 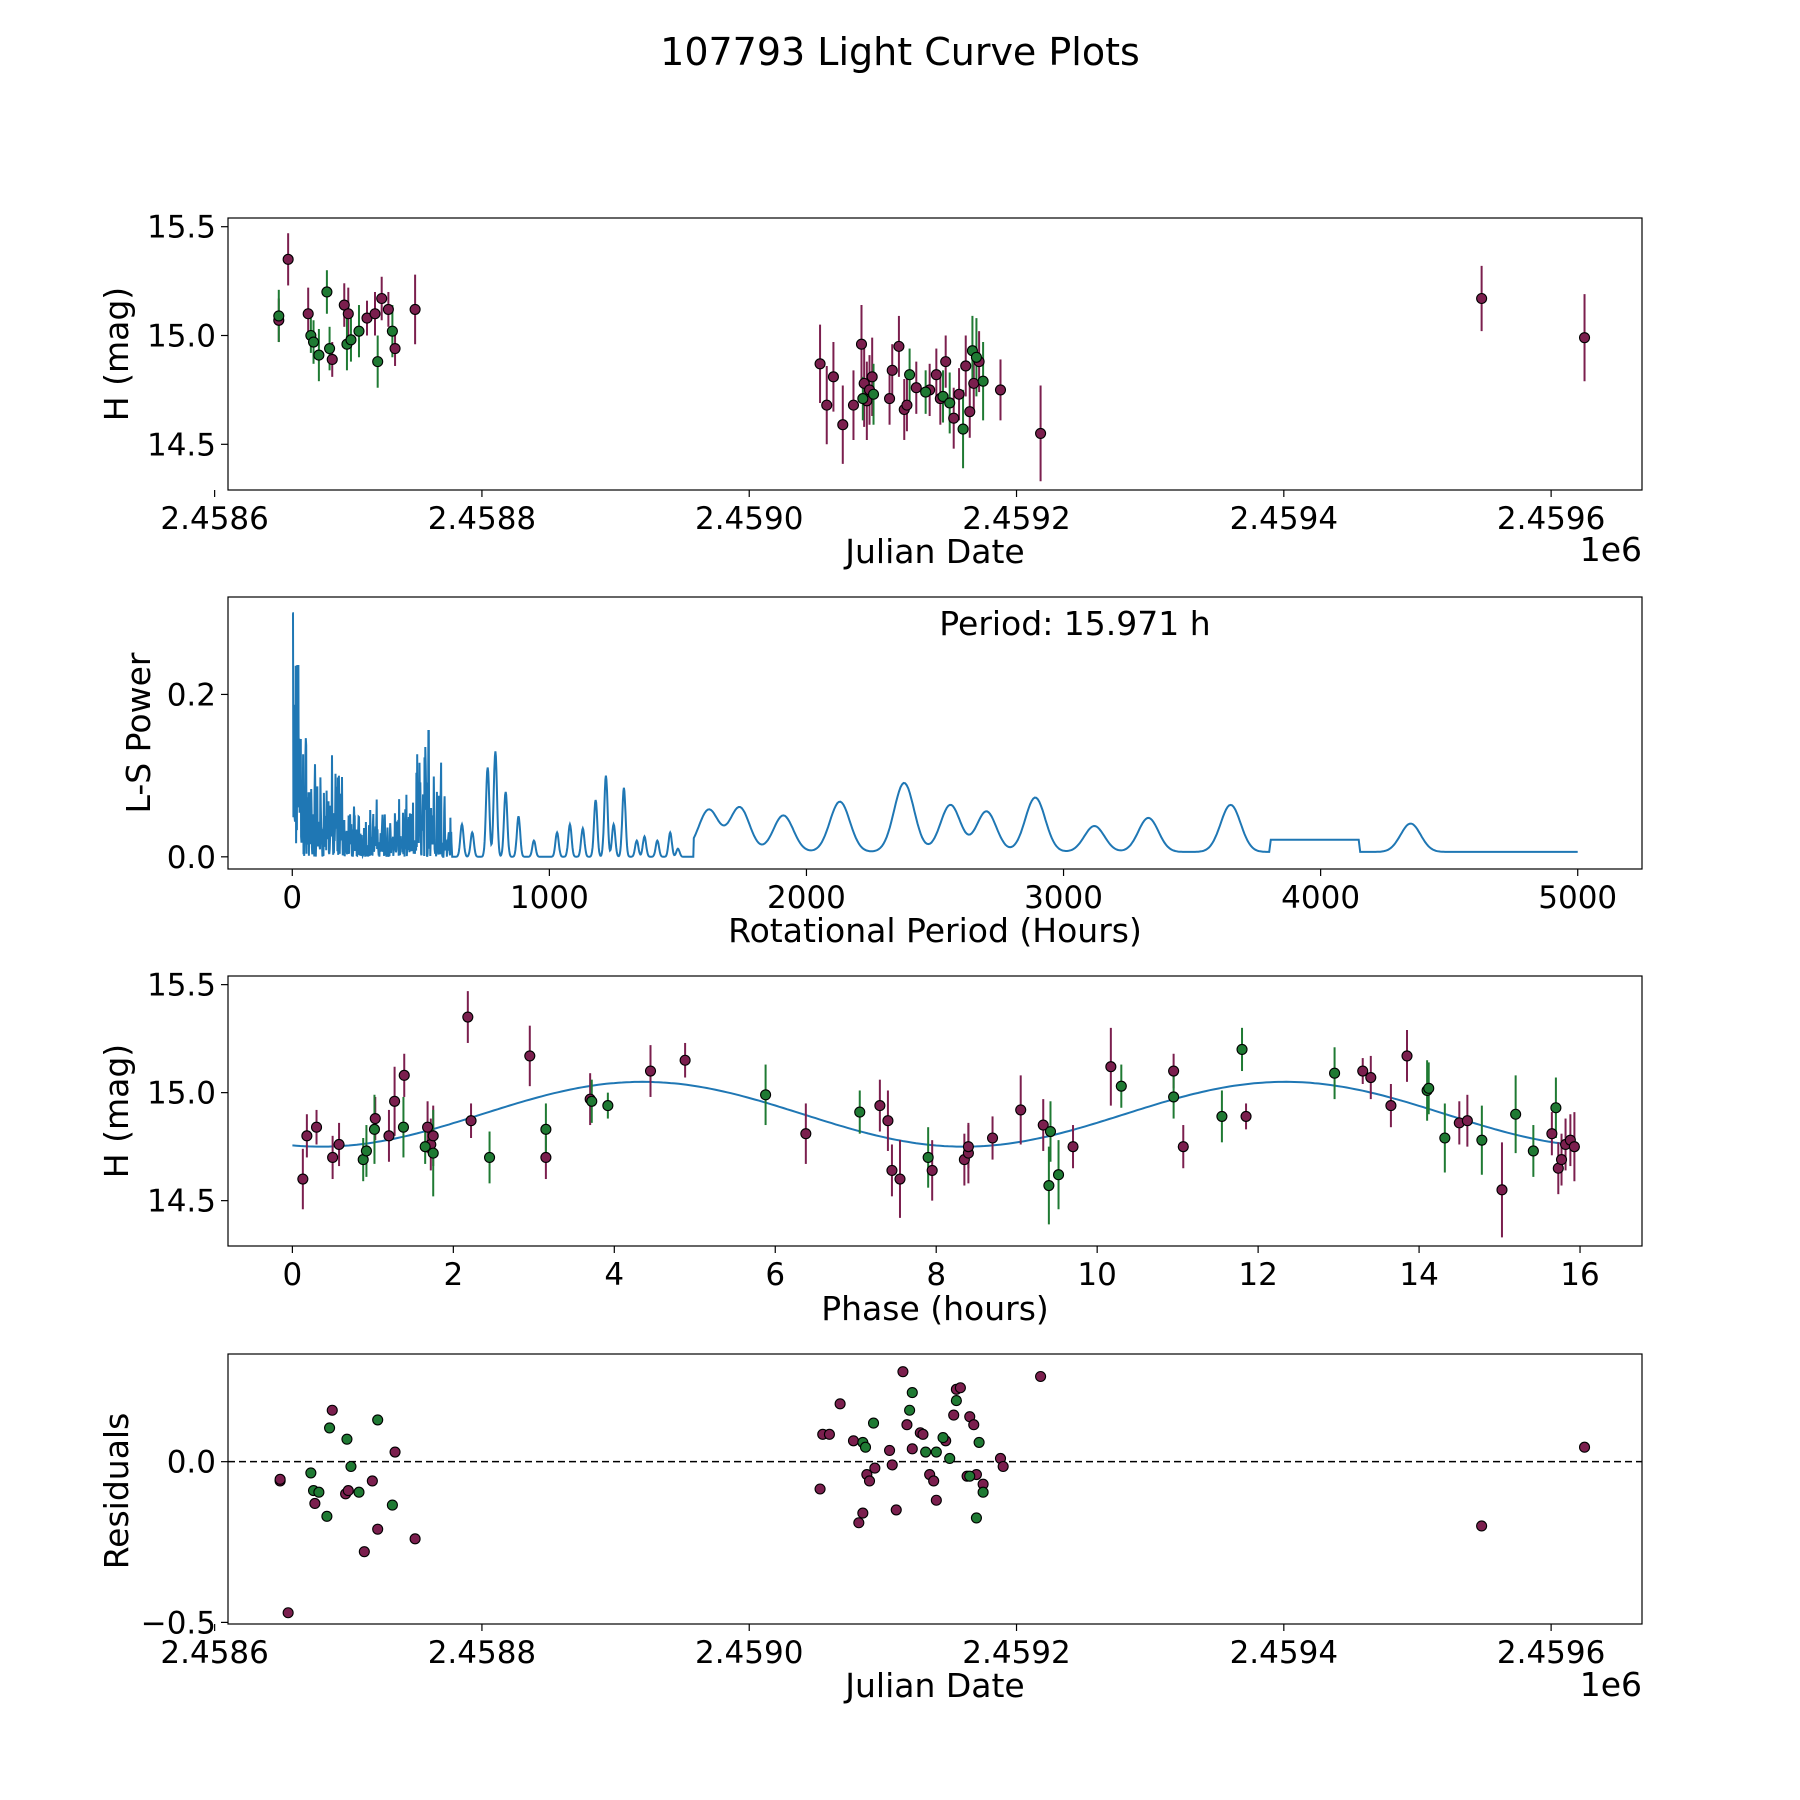 What do you see at coordinates (934, 551) in the screenshot?
I see `lc-xlabel: Julian Date` at bounding box center [934, 551].